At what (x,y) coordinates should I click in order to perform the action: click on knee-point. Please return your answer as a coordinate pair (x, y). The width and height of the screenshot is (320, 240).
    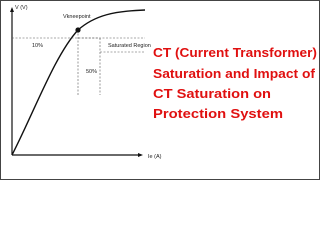
    Looking at the image, I should click on (78, 30).